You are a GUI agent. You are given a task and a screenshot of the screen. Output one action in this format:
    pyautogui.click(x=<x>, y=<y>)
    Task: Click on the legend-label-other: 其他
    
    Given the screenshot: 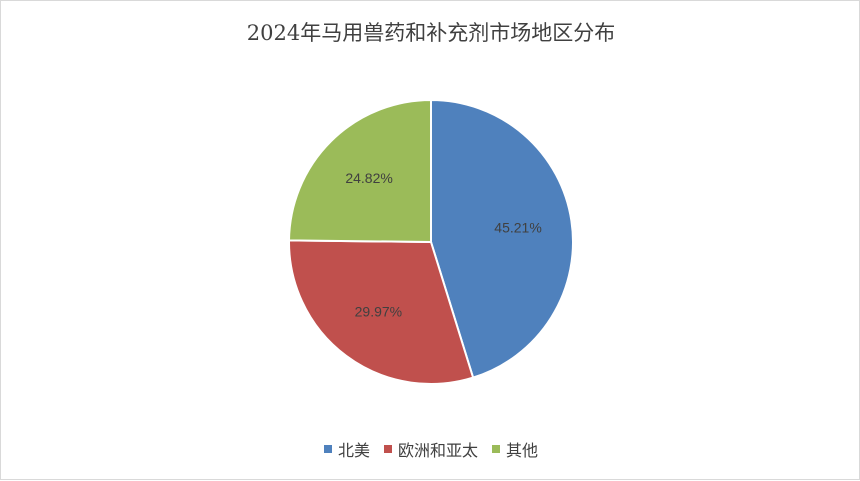 What is the action you would take?
    pyautogui.click(x=522, y=450)
    